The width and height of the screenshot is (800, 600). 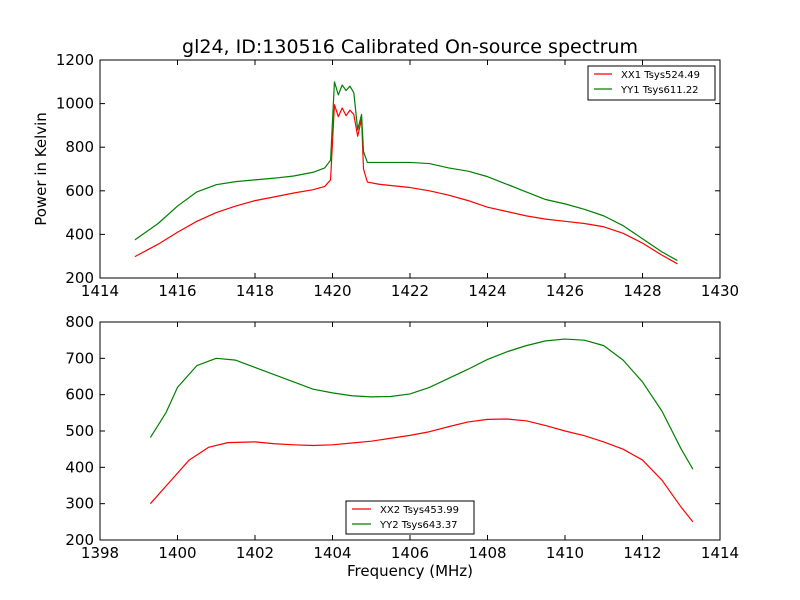 What do you see at coordinates (177, 553) in the screenshot?
I see `bottom-x-tick-label: 1400` at bounding box center [177, 553].